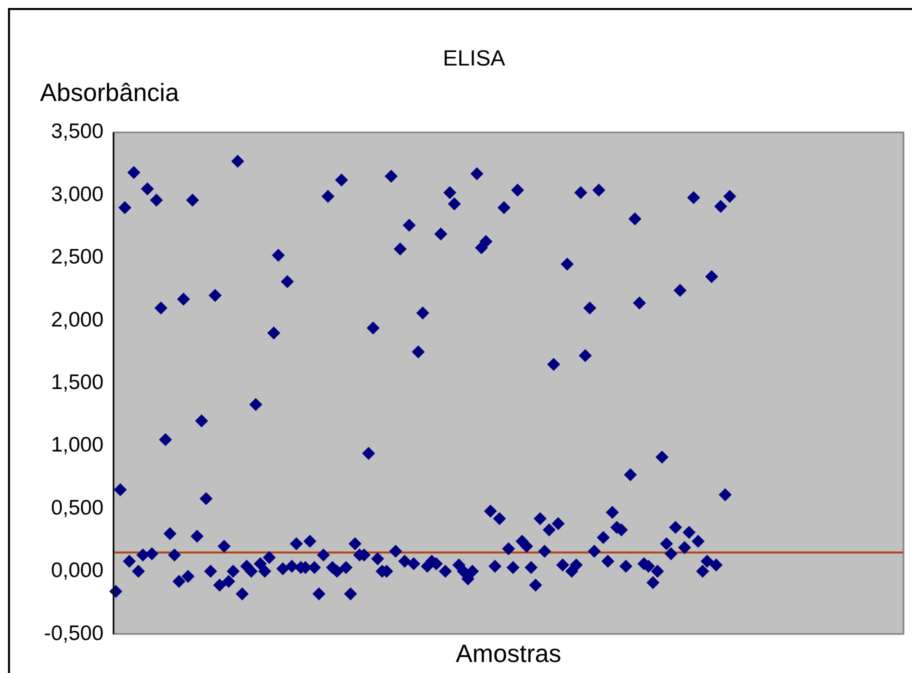 Image resolution: width=912 pixels, height=673 pixels. Describe the element at coordinates (474, 57) in the screenshot. I see `chart-title: ELISA` at that location.